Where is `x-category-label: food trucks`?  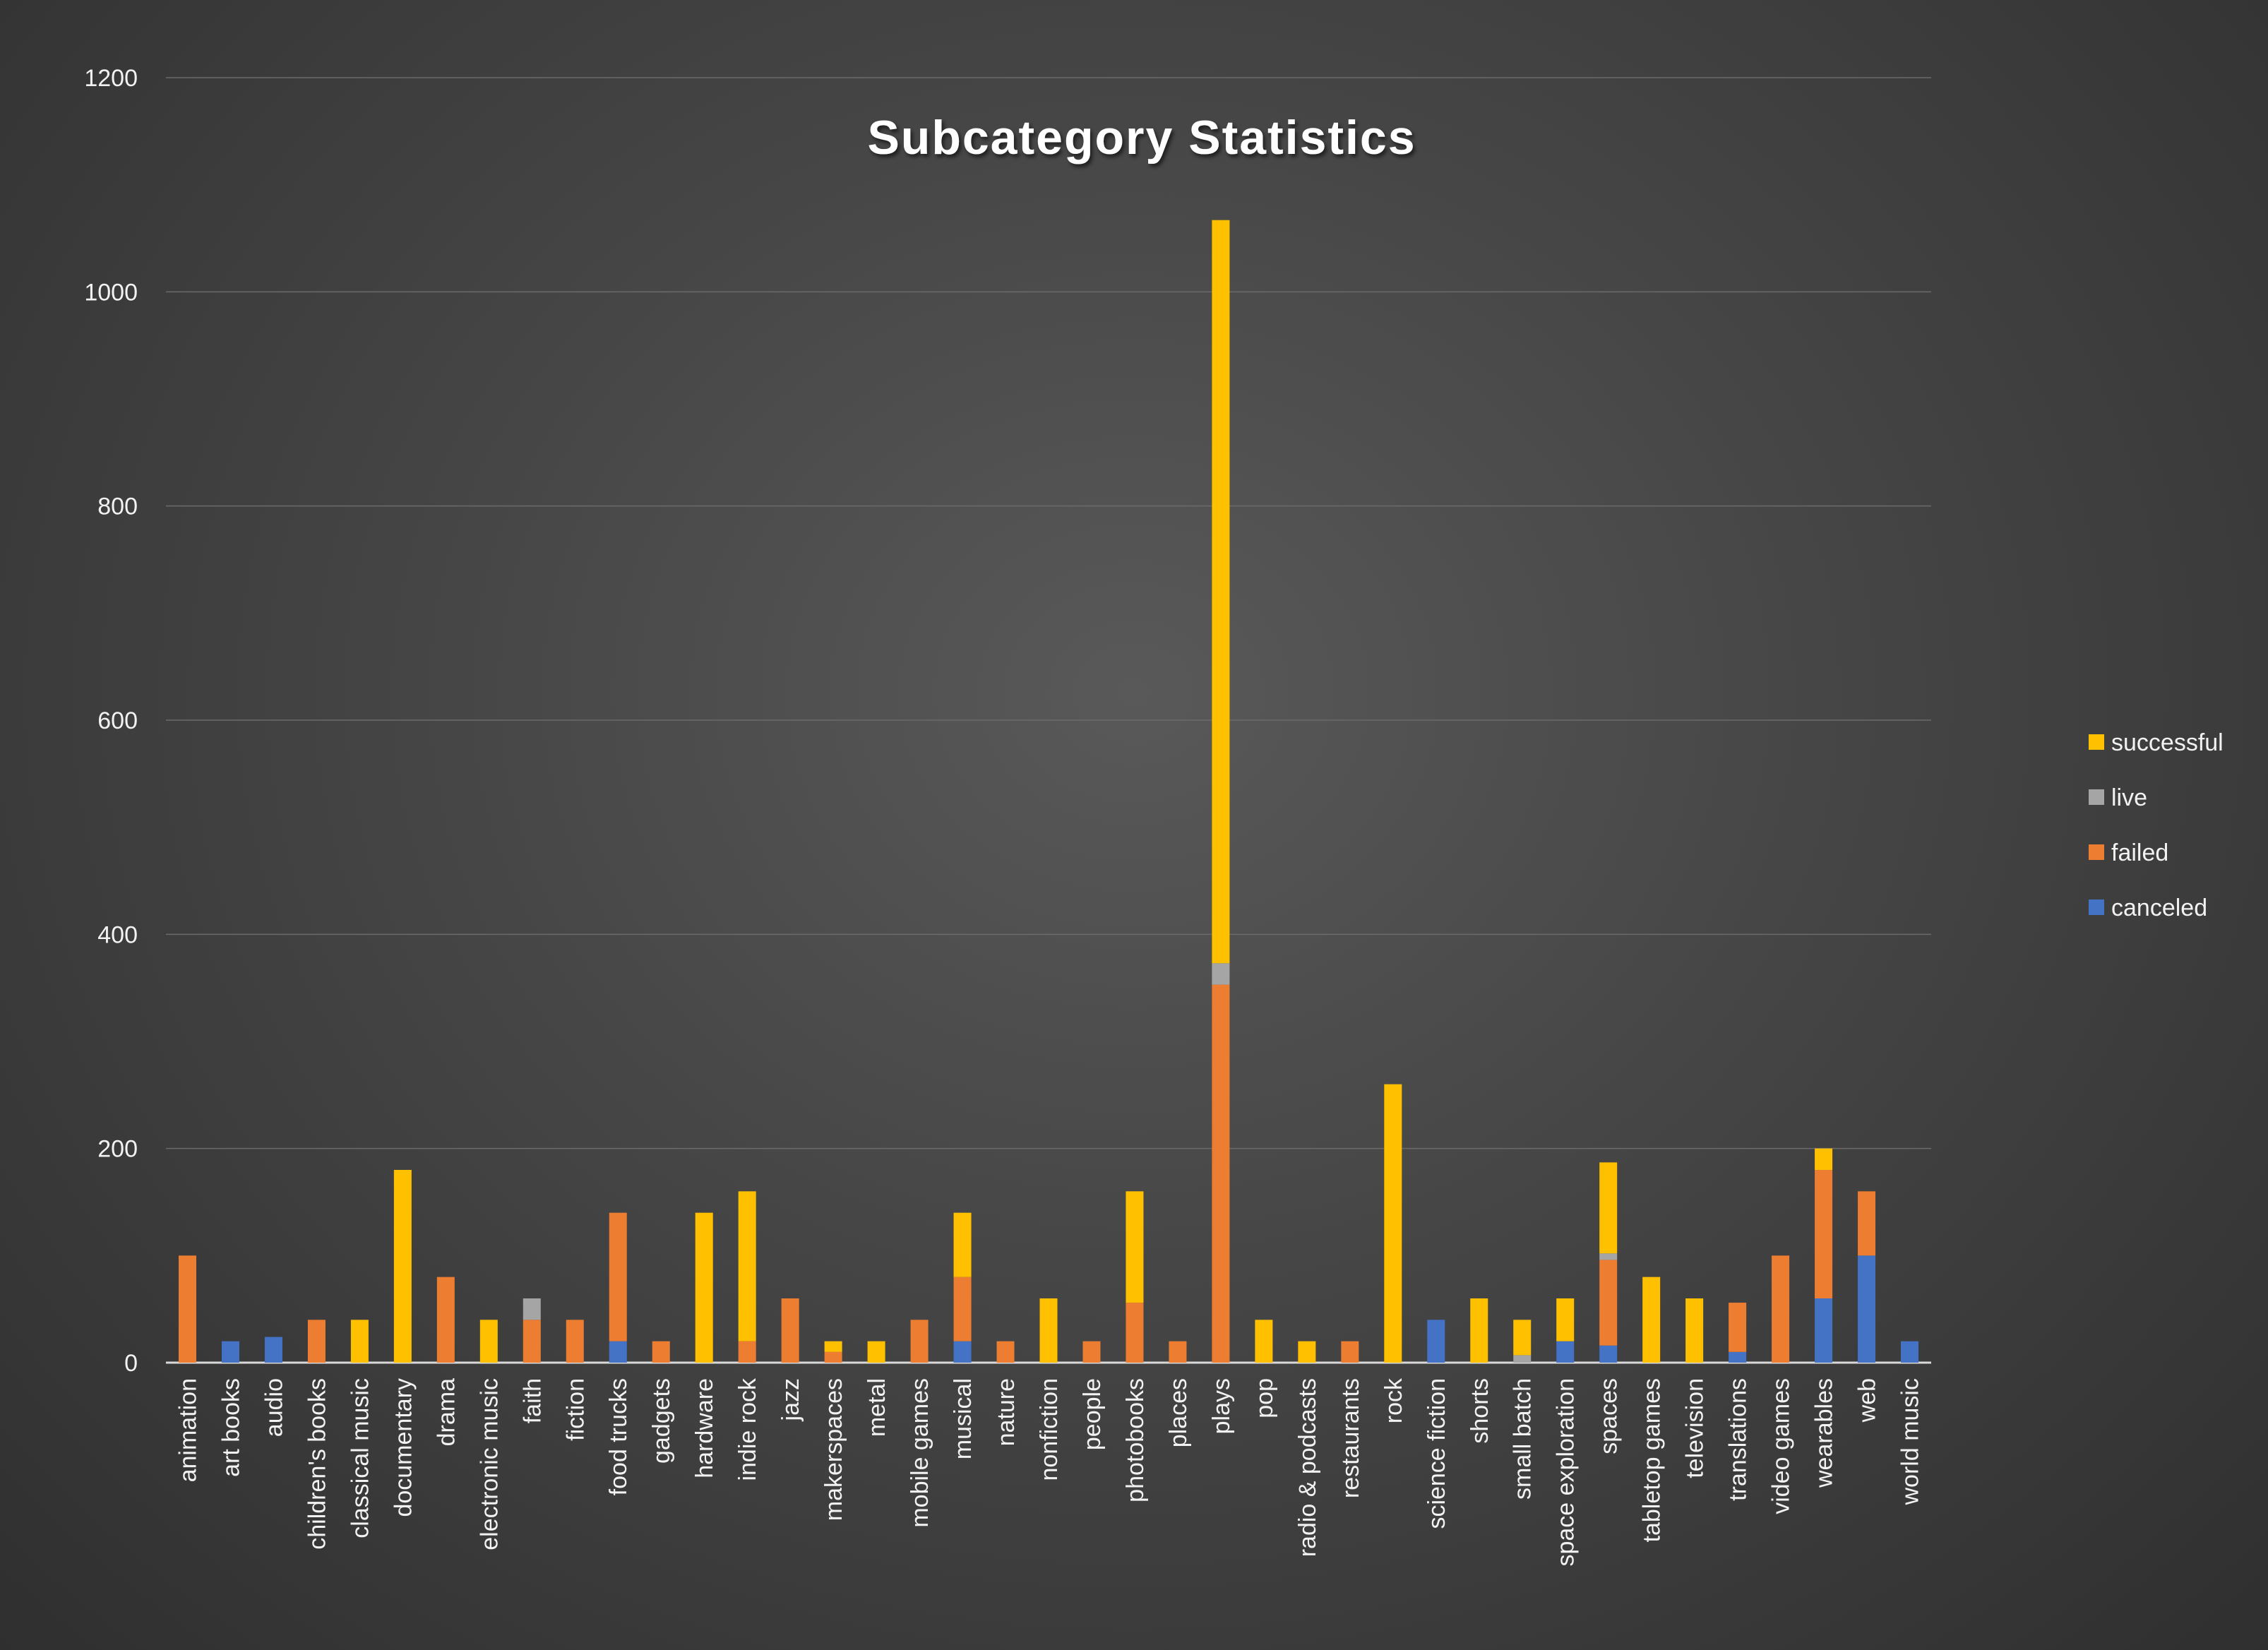 x-category-label: food trucks is located at coordinates (618, 1436).